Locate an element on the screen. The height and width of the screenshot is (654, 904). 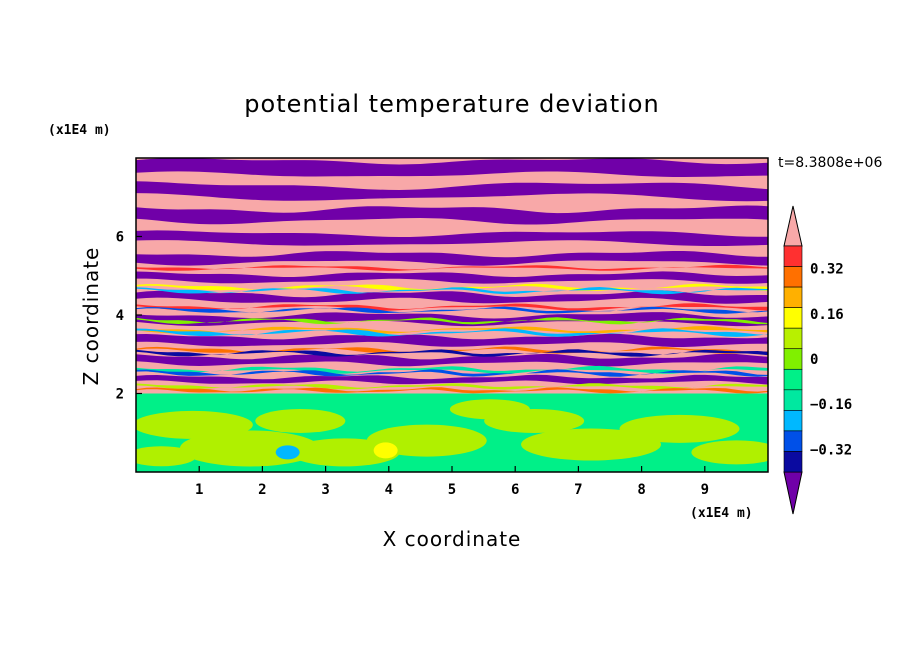
x-tick-label: 7 is located at coordinates (578, 490).